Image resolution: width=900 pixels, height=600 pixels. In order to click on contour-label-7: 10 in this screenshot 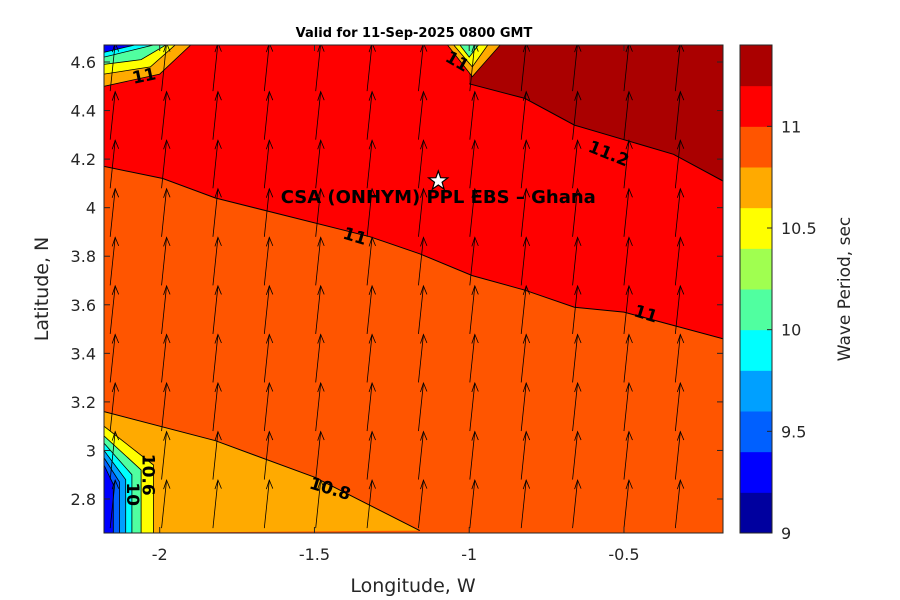, I will do `click(132, 494)`.